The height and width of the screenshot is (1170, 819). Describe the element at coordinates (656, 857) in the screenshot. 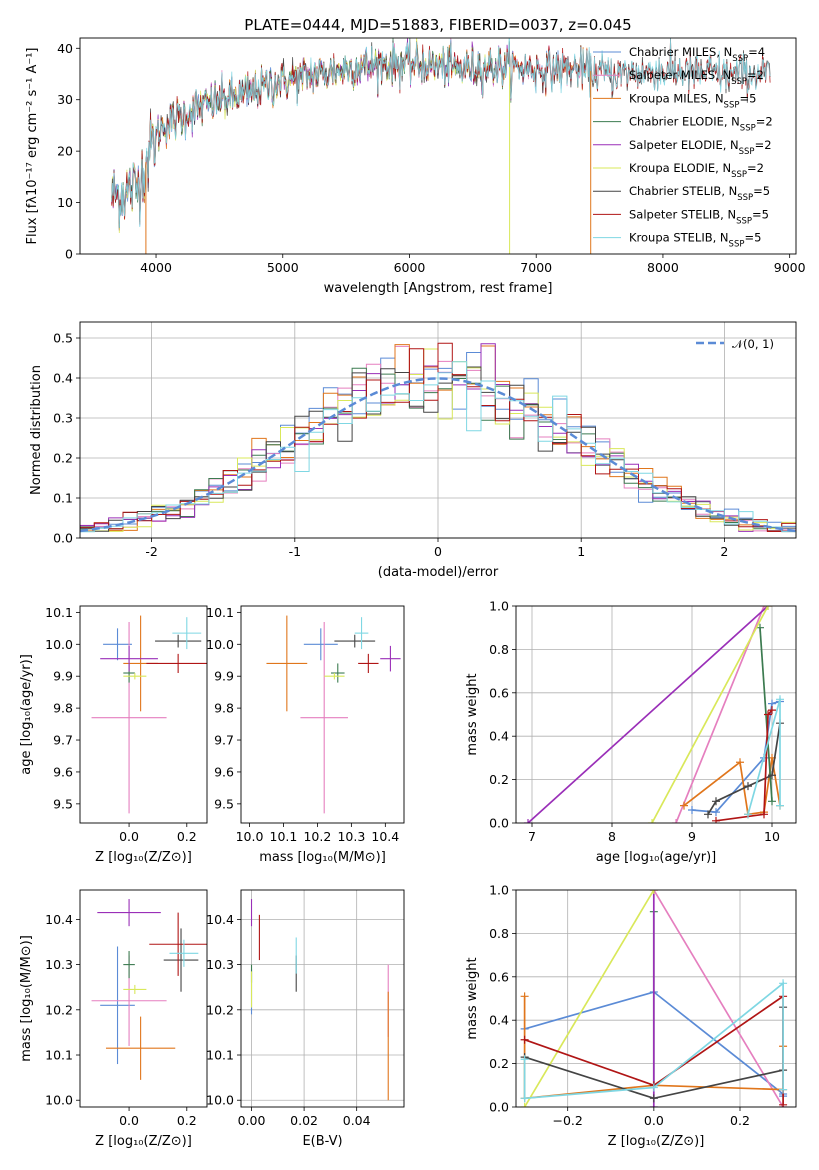

I see `x-axis-label: age [log₁₀(age/yr)]` at that location.